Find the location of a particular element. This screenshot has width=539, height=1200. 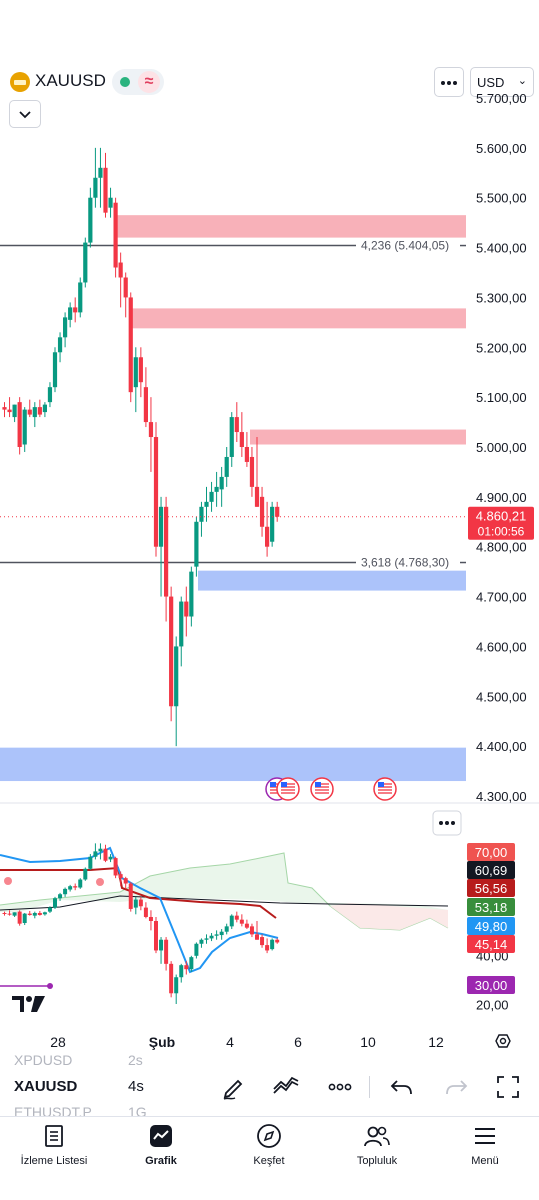

more-options-button is located at coordinates (449, 82).